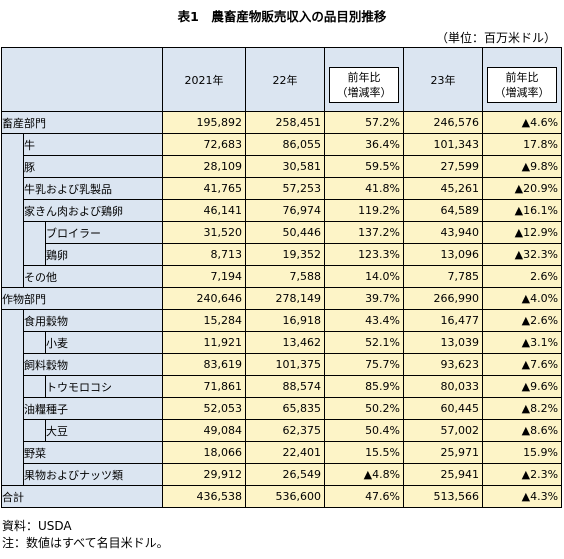 Image resolution: width=564 pixels, height=559 pixels. Describe the element at coordinates (204, 232) in the screenshot. I see `value-2021: 31,520` at that location.